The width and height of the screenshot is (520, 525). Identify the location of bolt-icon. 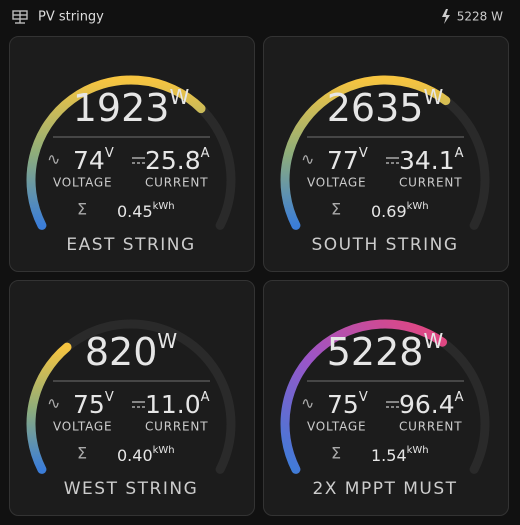
(446, 16).